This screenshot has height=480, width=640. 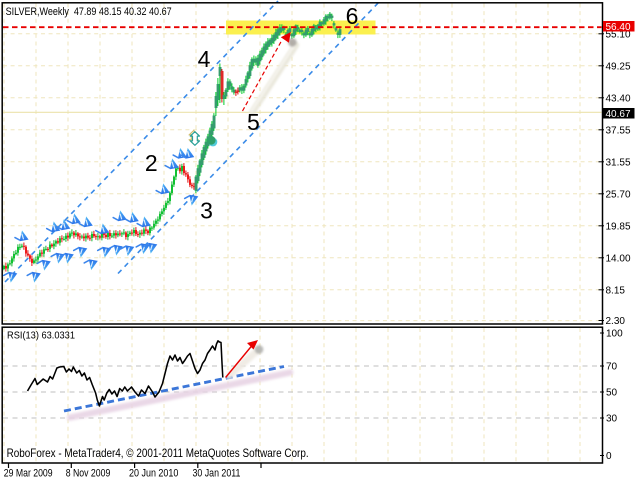 What do you see at coordinates (612, 393) in the screenshot?
I see `svg-text: 50` at bounding box center [612, 393].